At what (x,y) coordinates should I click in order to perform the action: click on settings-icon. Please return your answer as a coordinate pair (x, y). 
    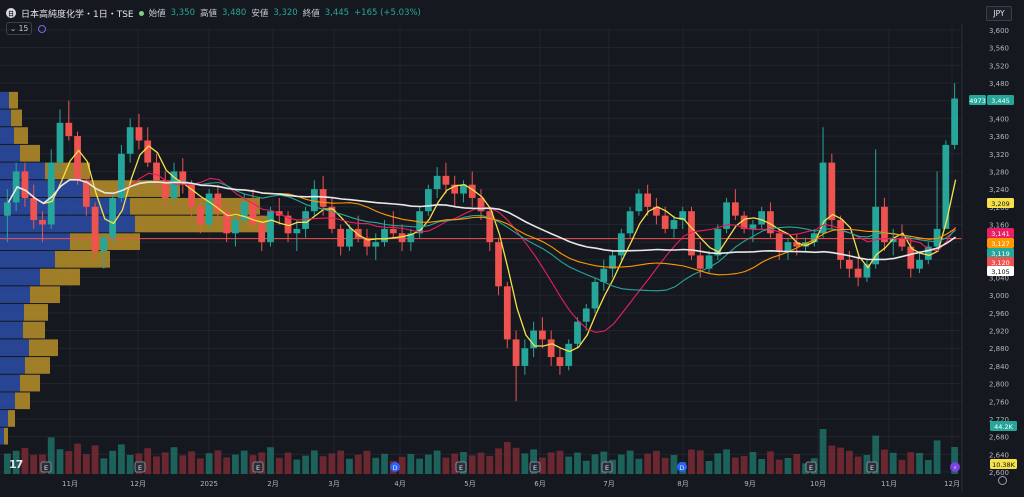
    Looking at the image, I should click on (1002, 480).